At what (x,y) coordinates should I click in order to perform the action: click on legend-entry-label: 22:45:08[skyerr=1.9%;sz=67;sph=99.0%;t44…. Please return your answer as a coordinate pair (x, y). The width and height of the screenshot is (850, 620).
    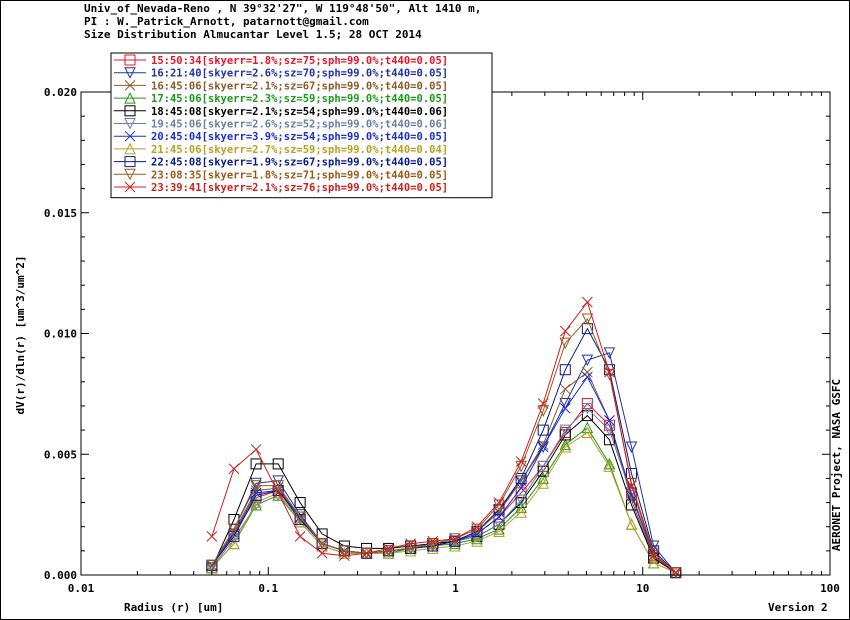
    Looking at the image, I should click on (299, 163).